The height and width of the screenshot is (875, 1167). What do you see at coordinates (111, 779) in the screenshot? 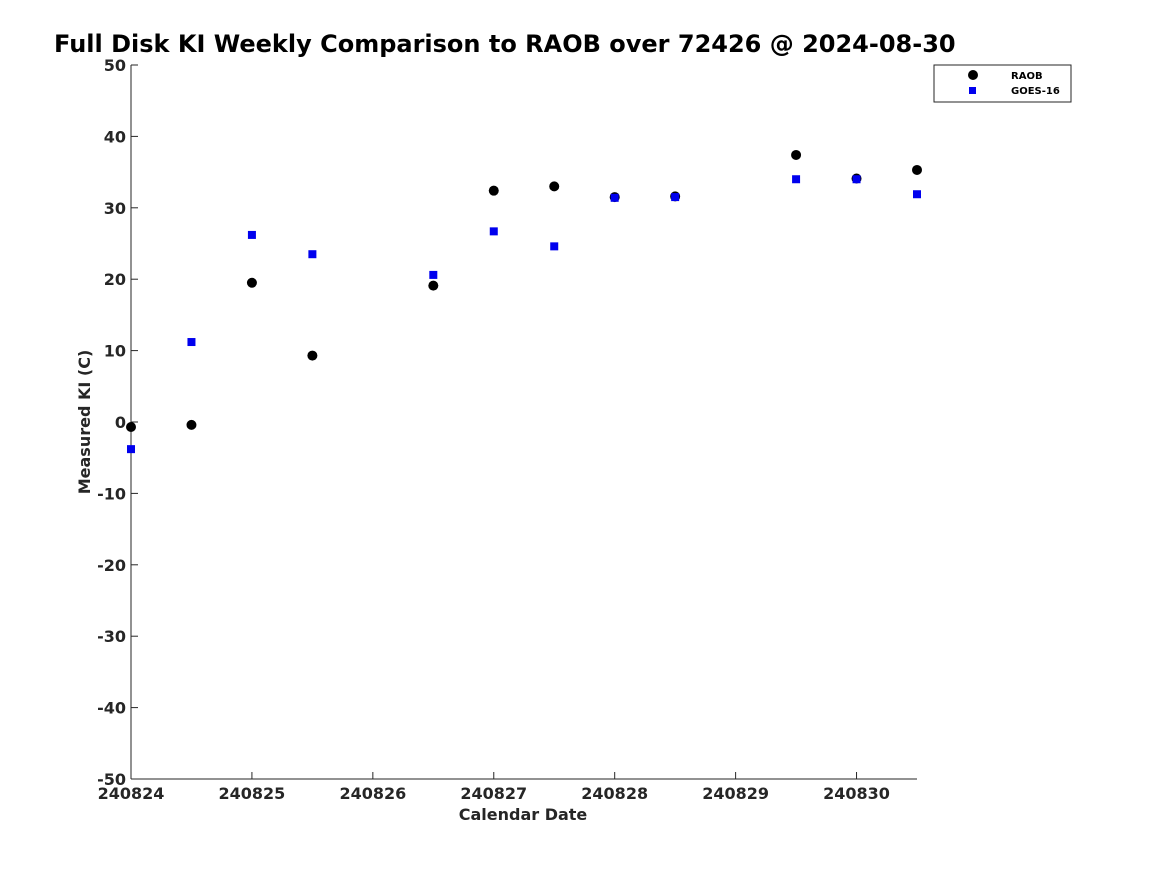
I see `y-tick-label: -50` at bounding box center [111, 779].